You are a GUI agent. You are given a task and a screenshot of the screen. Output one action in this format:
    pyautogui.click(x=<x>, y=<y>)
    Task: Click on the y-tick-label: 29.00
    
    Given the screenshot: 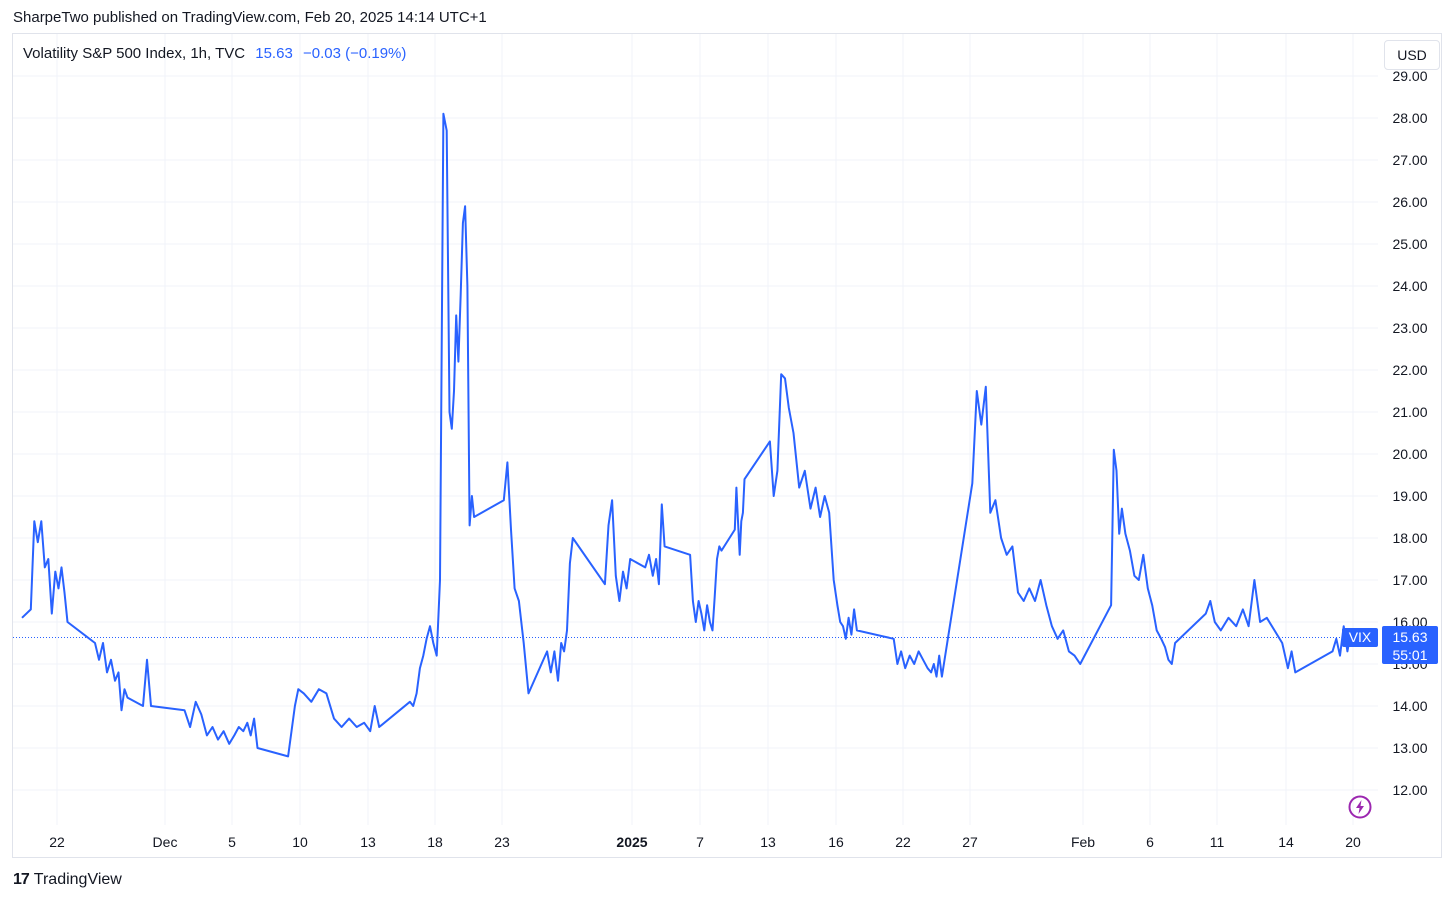 What is the action you would take?
    pyautogui.click(x=1409, y=76)
    